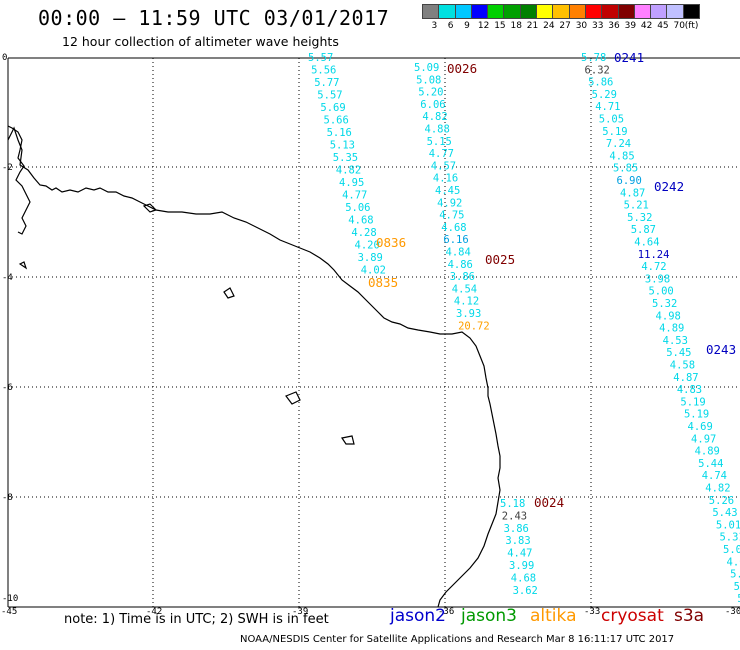 The height and width of the screenshot is (650, 740). What do you see at coordinates (593, 58) in the screenshot?
I see `wave-height-value: 5.78` at bounding box center [593, 58].